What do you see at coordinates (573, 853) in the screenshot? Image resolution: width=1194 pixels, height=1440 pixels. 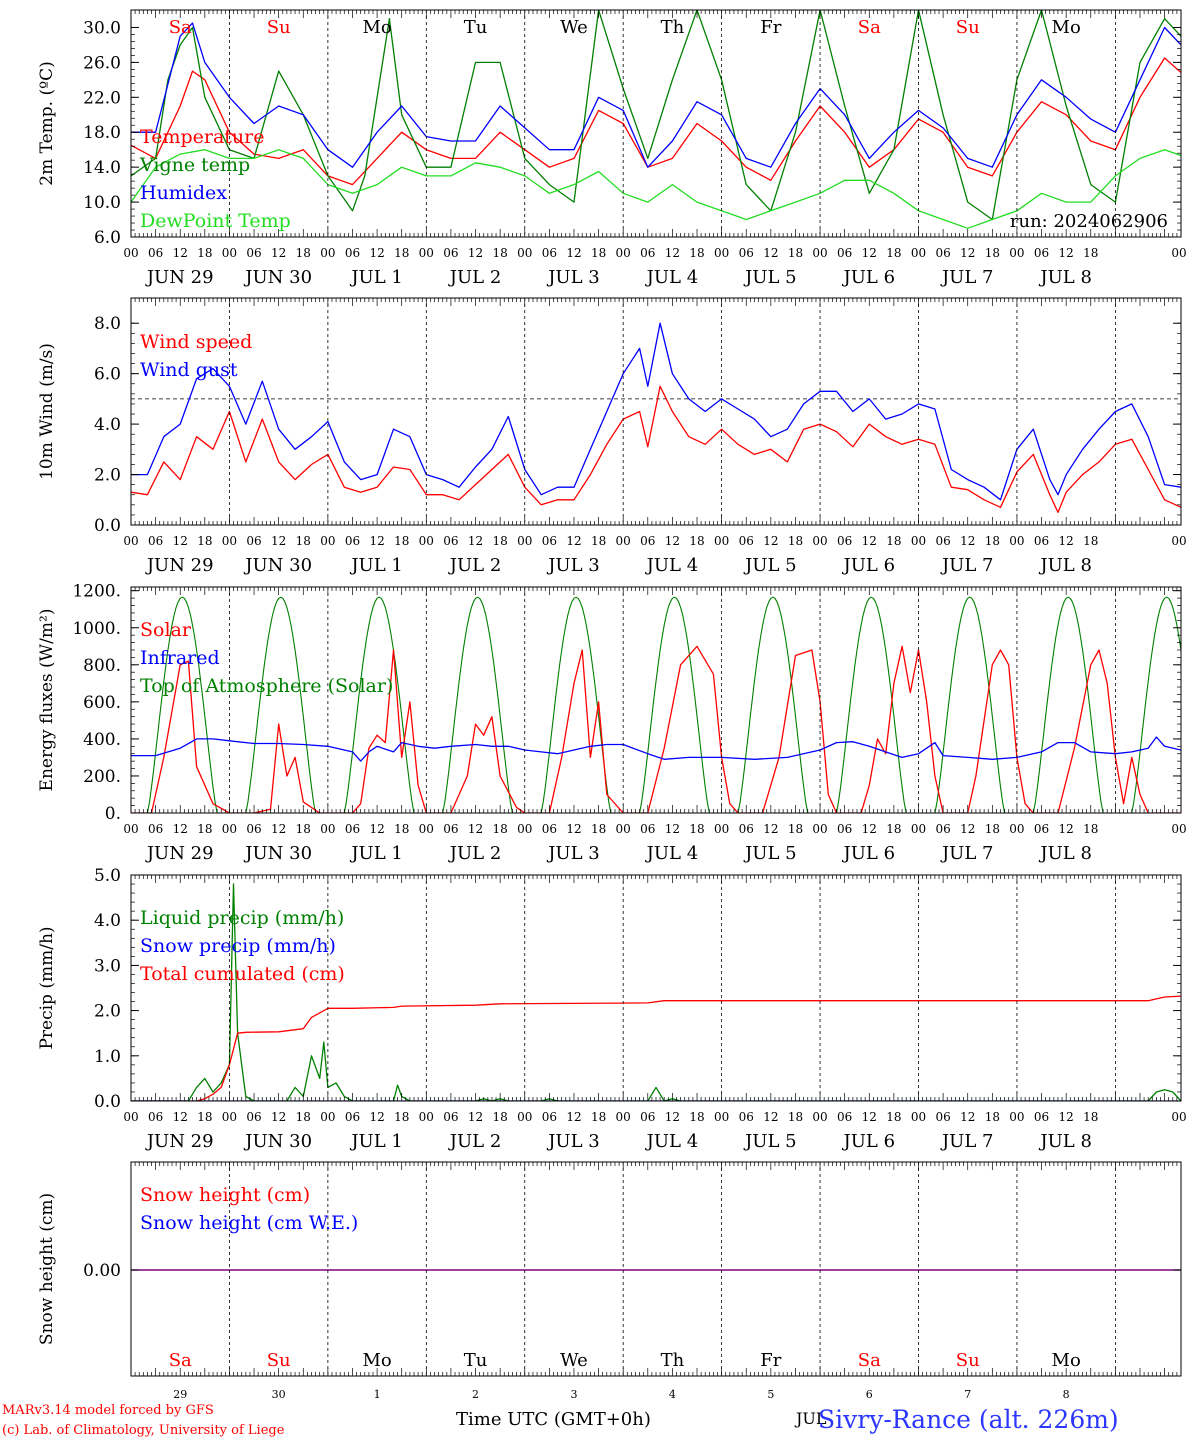 I see `date-label: JUL 3` at bounding box center [573, 853].